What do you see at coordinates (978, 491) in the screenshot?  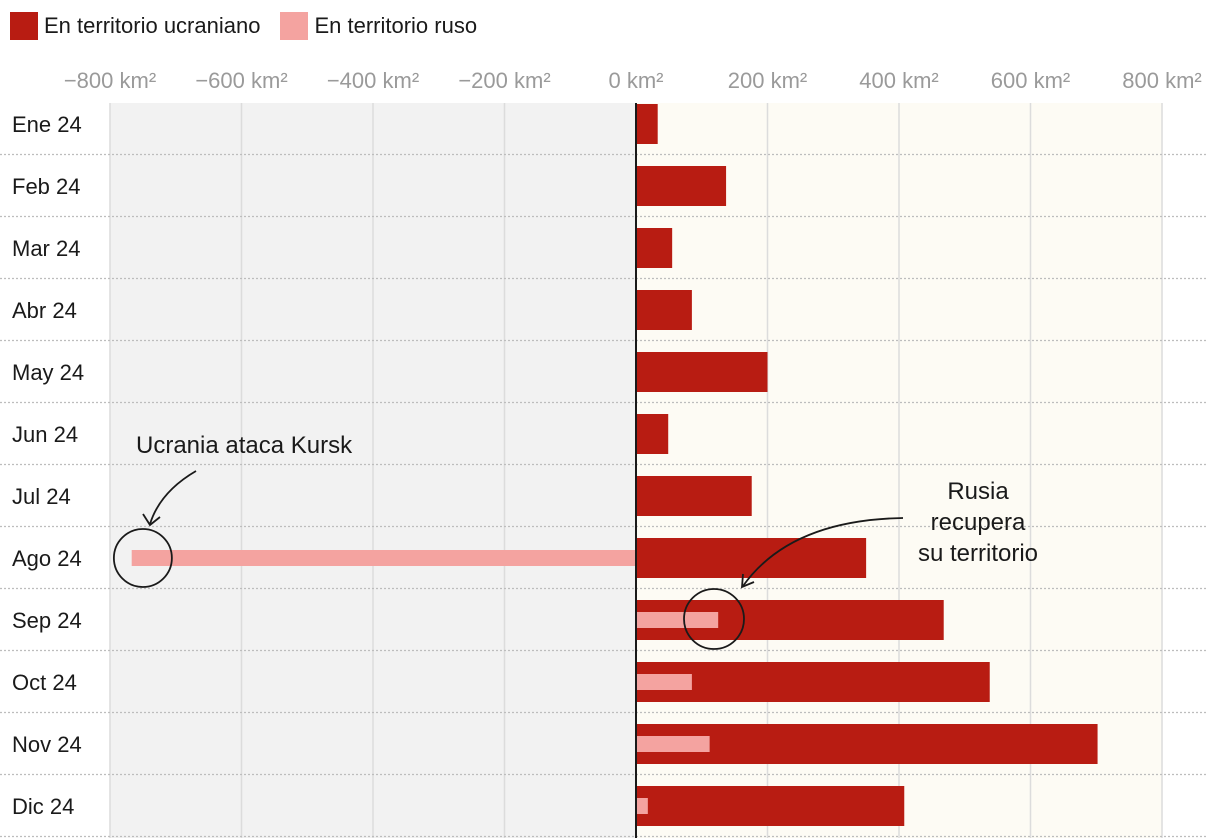 I see `annotation-recupera-text: Rusia` at bounding box center [978, 491].